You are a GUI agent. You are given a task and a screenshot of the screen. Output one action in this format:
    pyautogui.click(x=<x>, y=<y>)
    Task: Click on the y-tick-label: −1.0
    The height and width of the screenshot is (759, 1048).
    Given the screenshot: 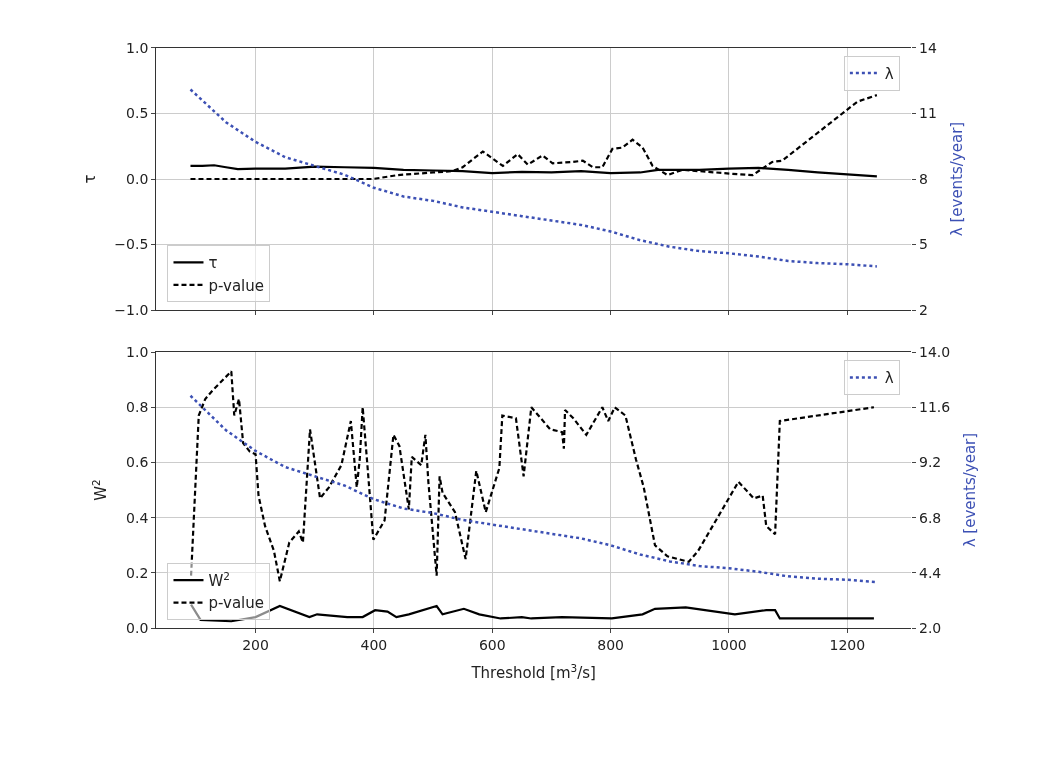 What is the action you would take?
    pyautogui.click(x=131, y=309)
    